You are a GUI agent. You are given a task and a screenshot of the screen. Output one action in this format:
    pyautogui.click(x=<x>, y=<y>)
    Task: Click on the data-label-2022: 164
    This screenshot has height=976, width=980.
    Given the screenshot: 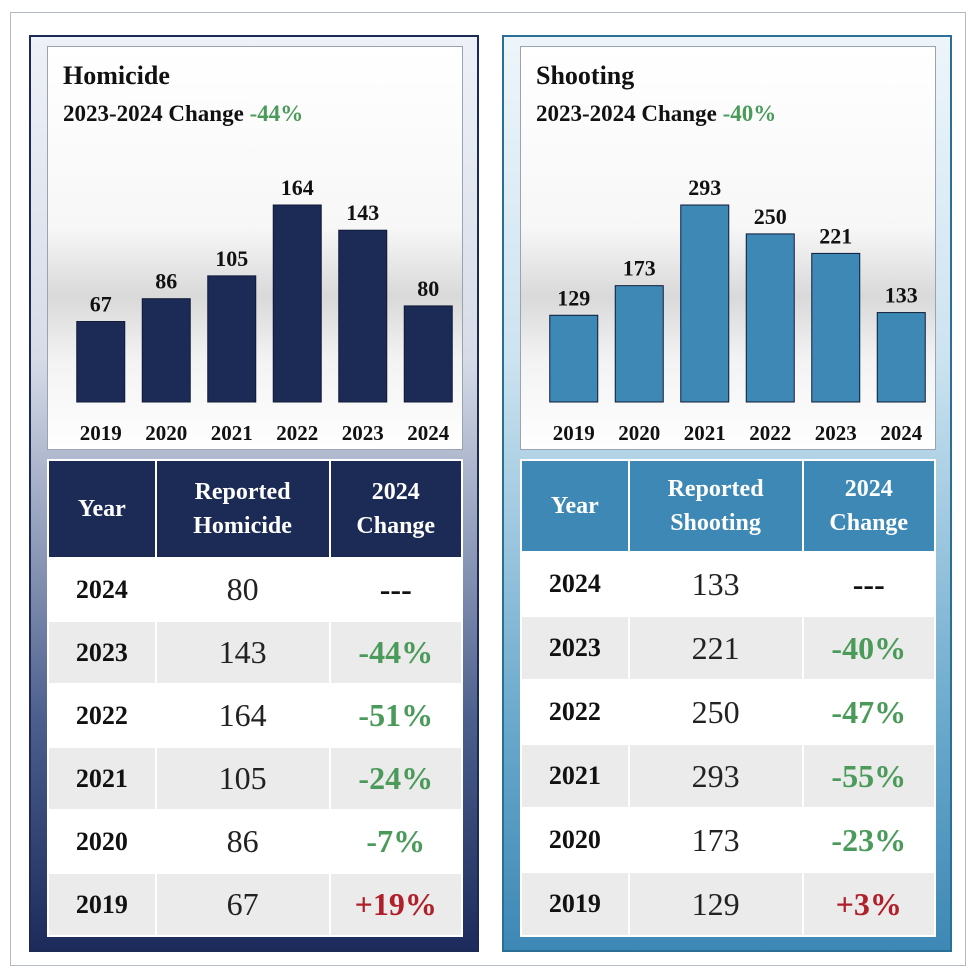 What is the action you would take?
    pyautogui.click(x=297, y=187)
    